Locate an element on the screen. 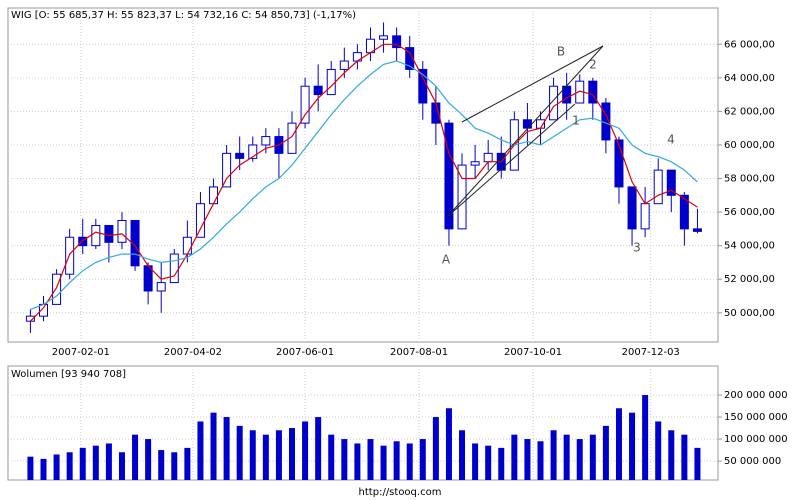  annotation: A is located at coordinates (446, 260).